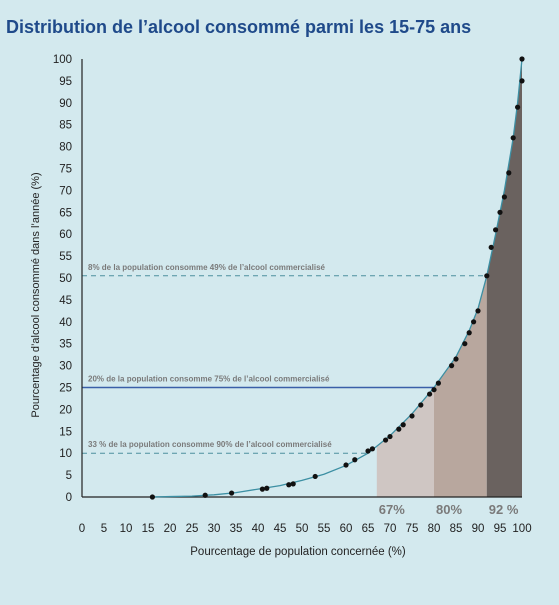 The width and height of the screenshot is (559, 605). What do you see at coordinates (324, 529) in the screenshot?
I see `x-tick-label: 55` at bounding box center [324, 529].